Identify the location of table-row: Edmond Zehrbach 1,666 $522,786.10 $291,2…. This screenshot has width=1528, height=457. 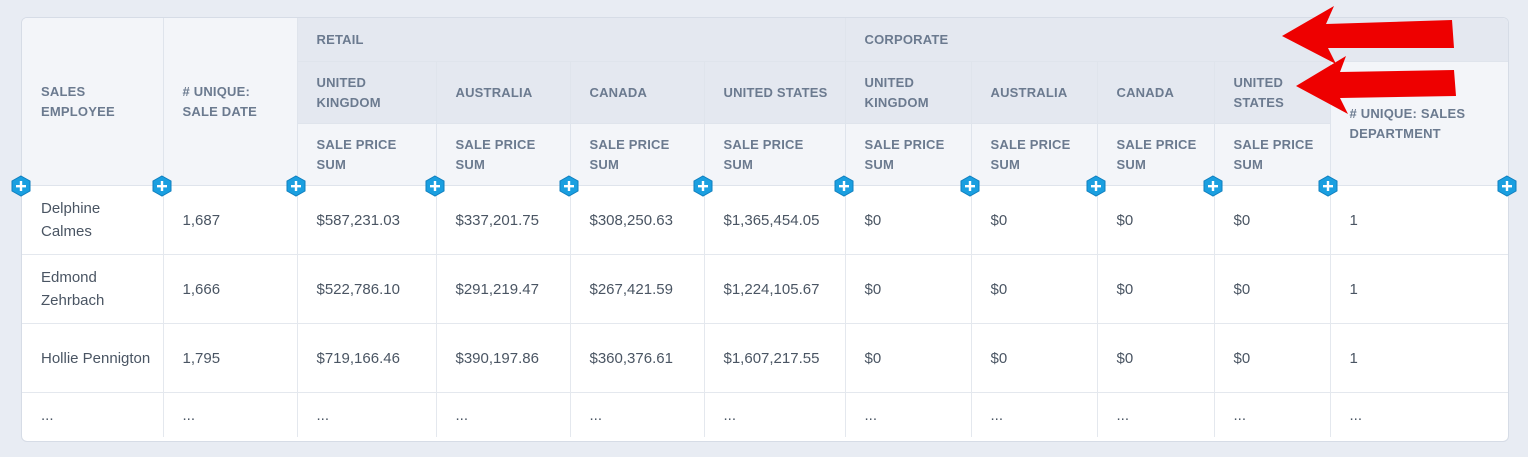
(765, 289).